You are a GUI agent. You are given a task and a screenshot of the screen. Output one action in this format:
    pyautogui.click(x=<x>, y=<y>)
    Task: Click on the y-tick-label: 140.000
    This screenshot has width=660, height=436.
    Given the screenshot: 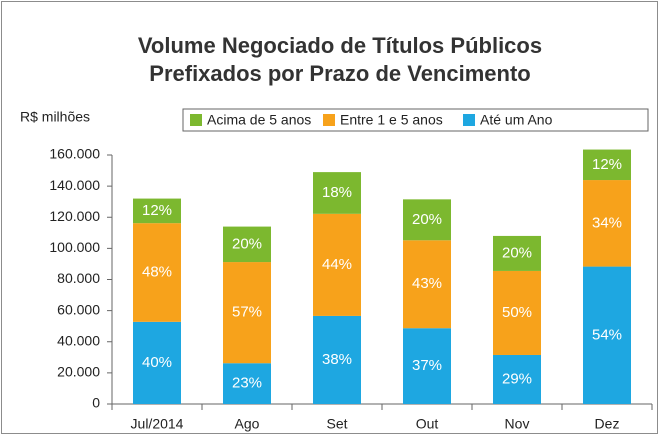 What is the action you would take?
    pyautogui.click(x=74, y=185)
    